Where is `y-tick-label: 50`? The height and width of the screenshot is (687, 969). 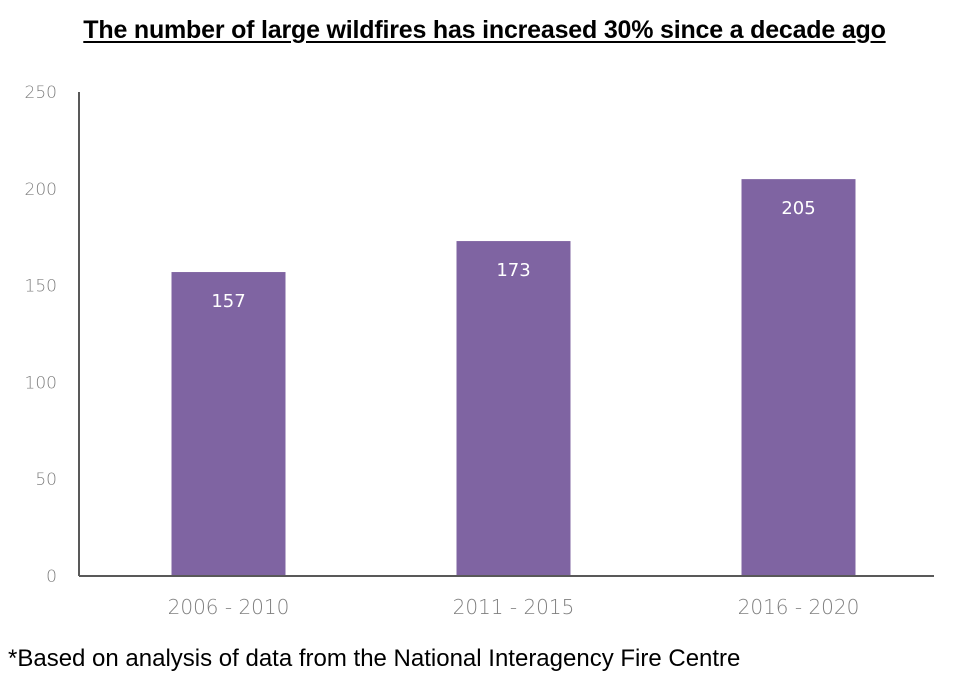
y-tick-label: 50 is located at coordinates (46, 480).